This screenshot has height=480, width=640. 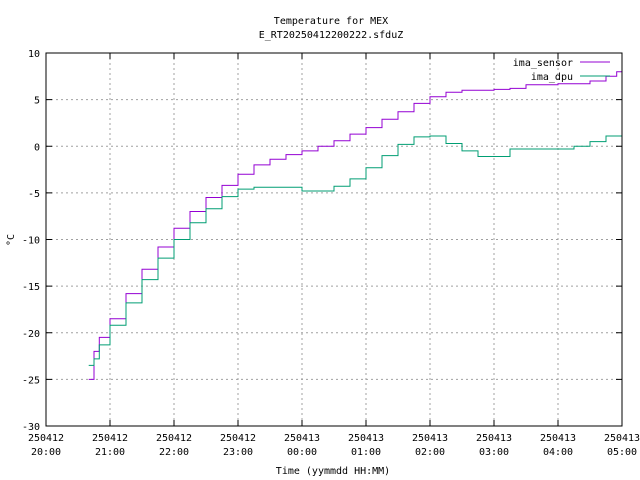 What do you see at coordinates (331, 21) in the screenshot?
I see `chart-title: Temperature for MEX` at bounding box center [331, 21].